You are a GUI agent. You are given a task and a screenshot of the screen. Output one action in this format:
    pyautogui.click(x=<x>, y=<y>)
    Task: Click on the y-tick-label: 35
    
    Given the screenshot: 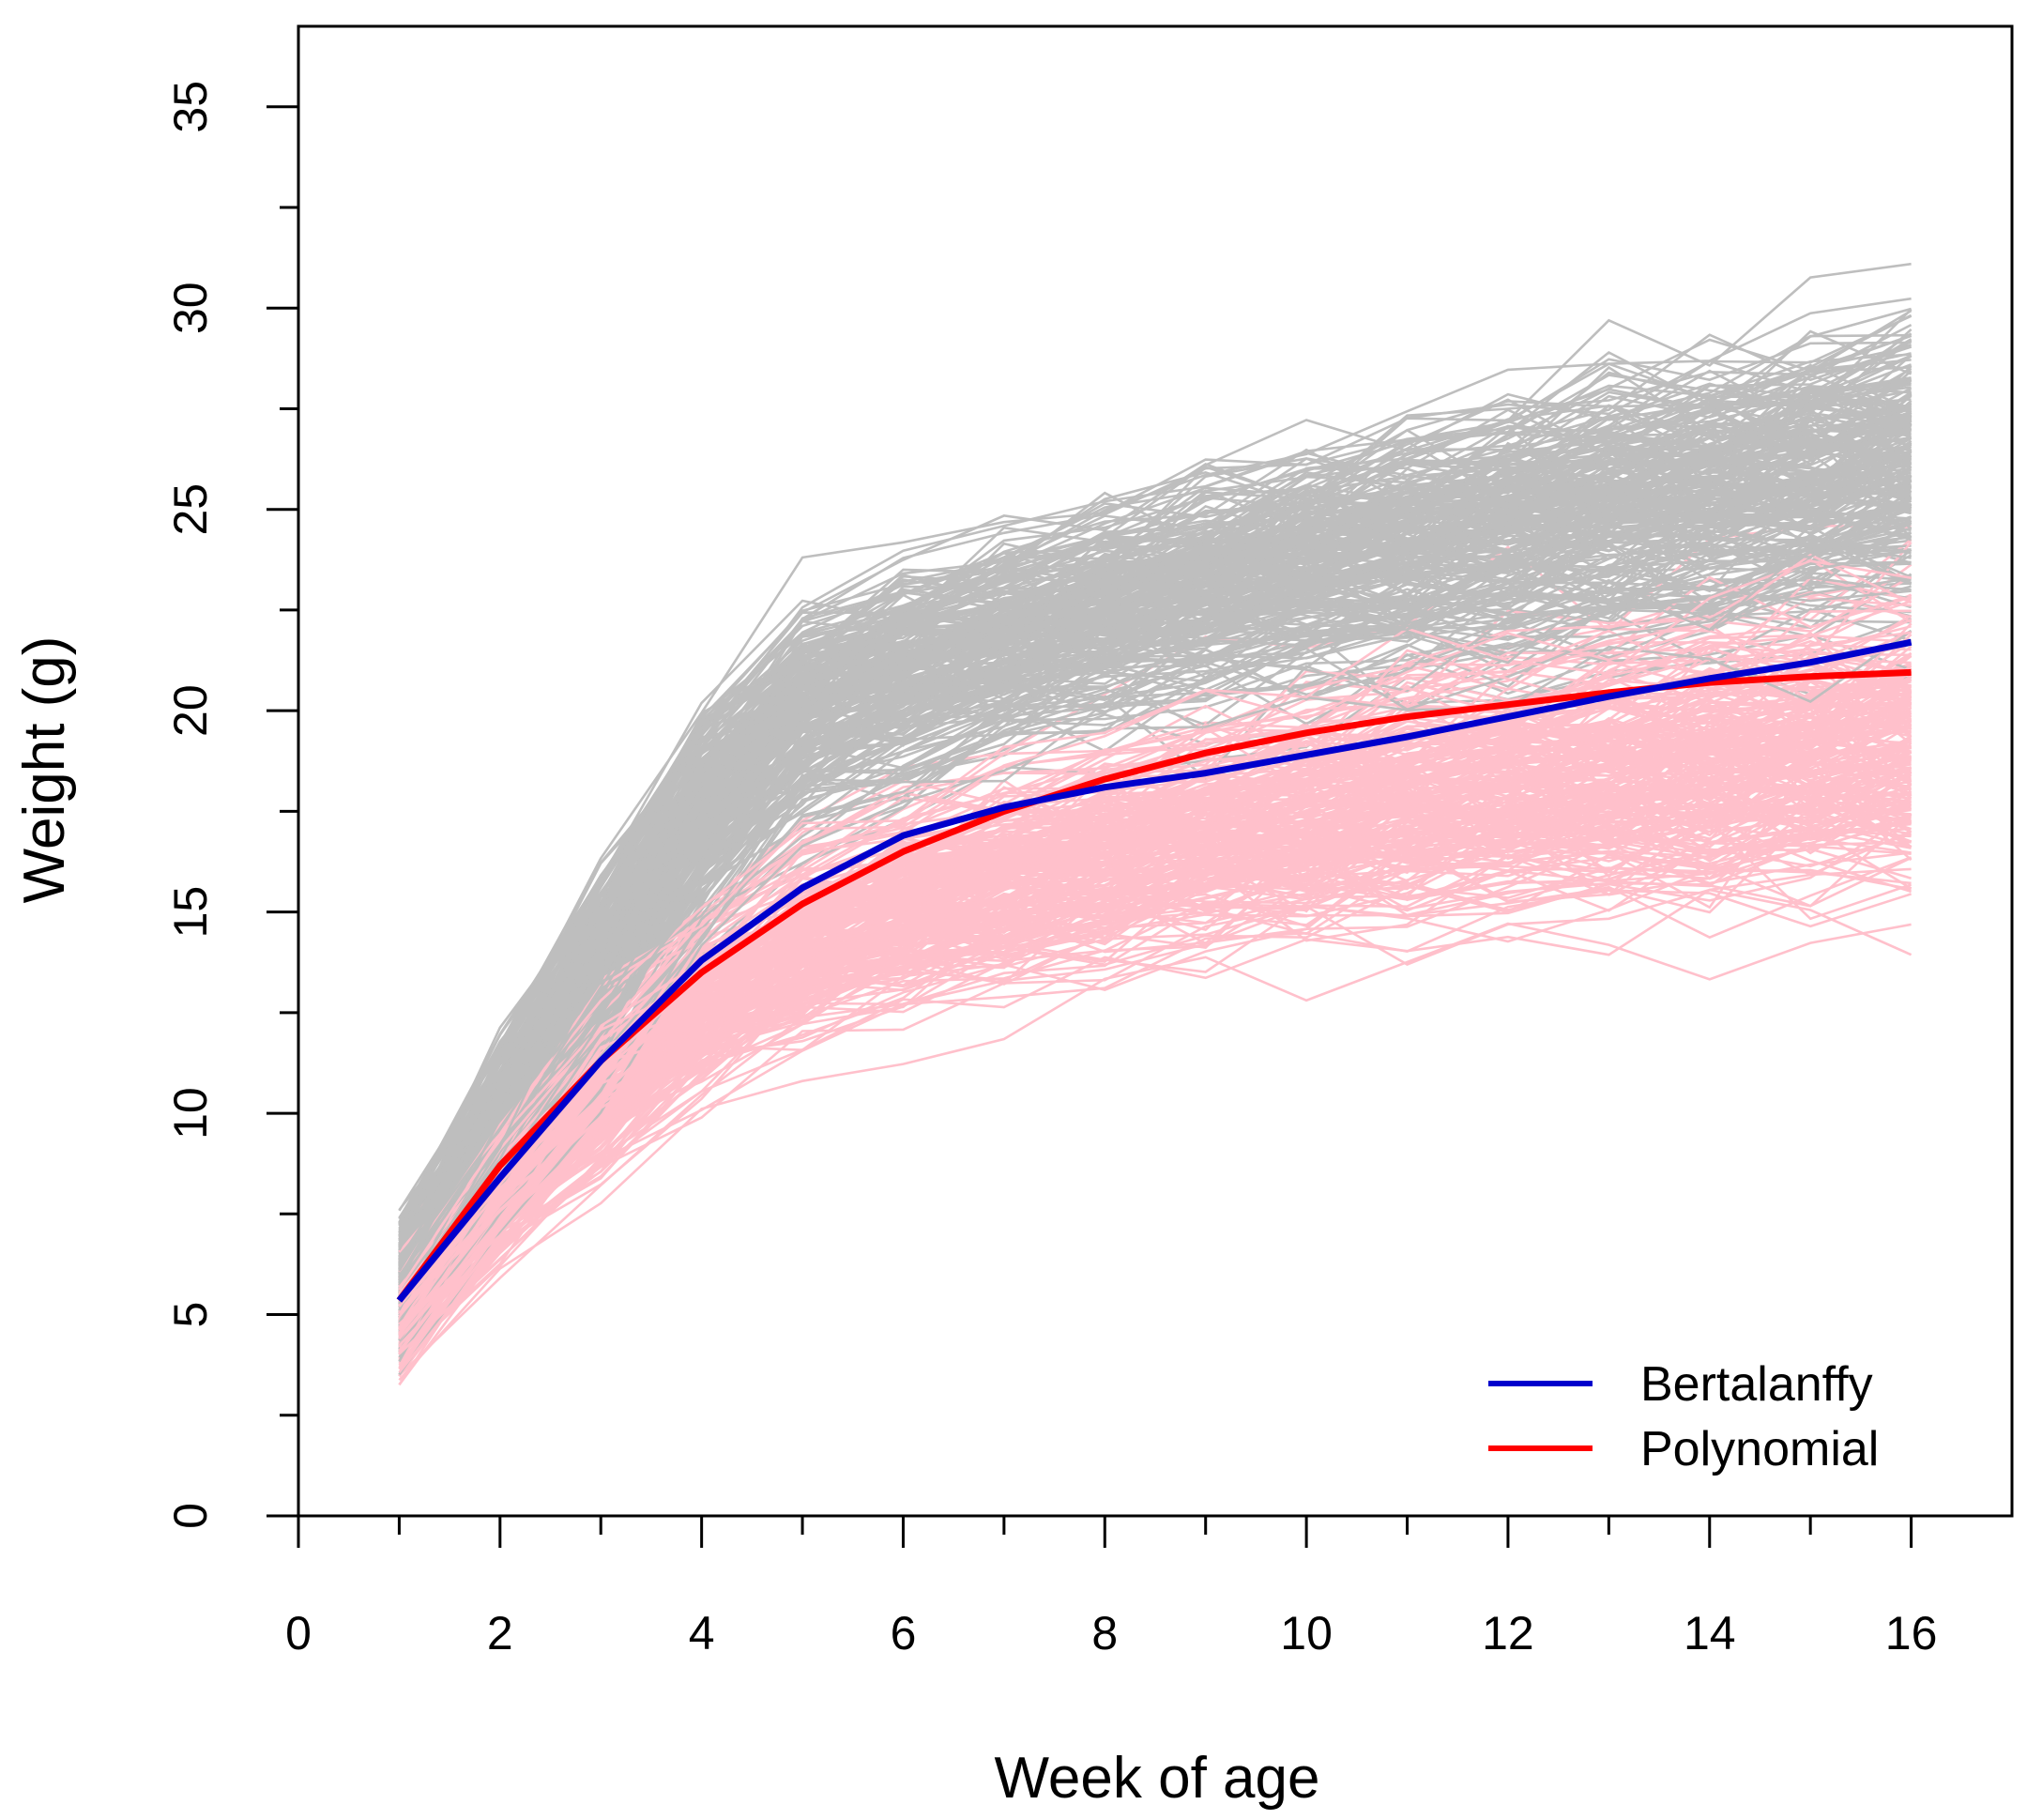 What is the action you would take?
    pyautogui.click(x=191, y=107)
    